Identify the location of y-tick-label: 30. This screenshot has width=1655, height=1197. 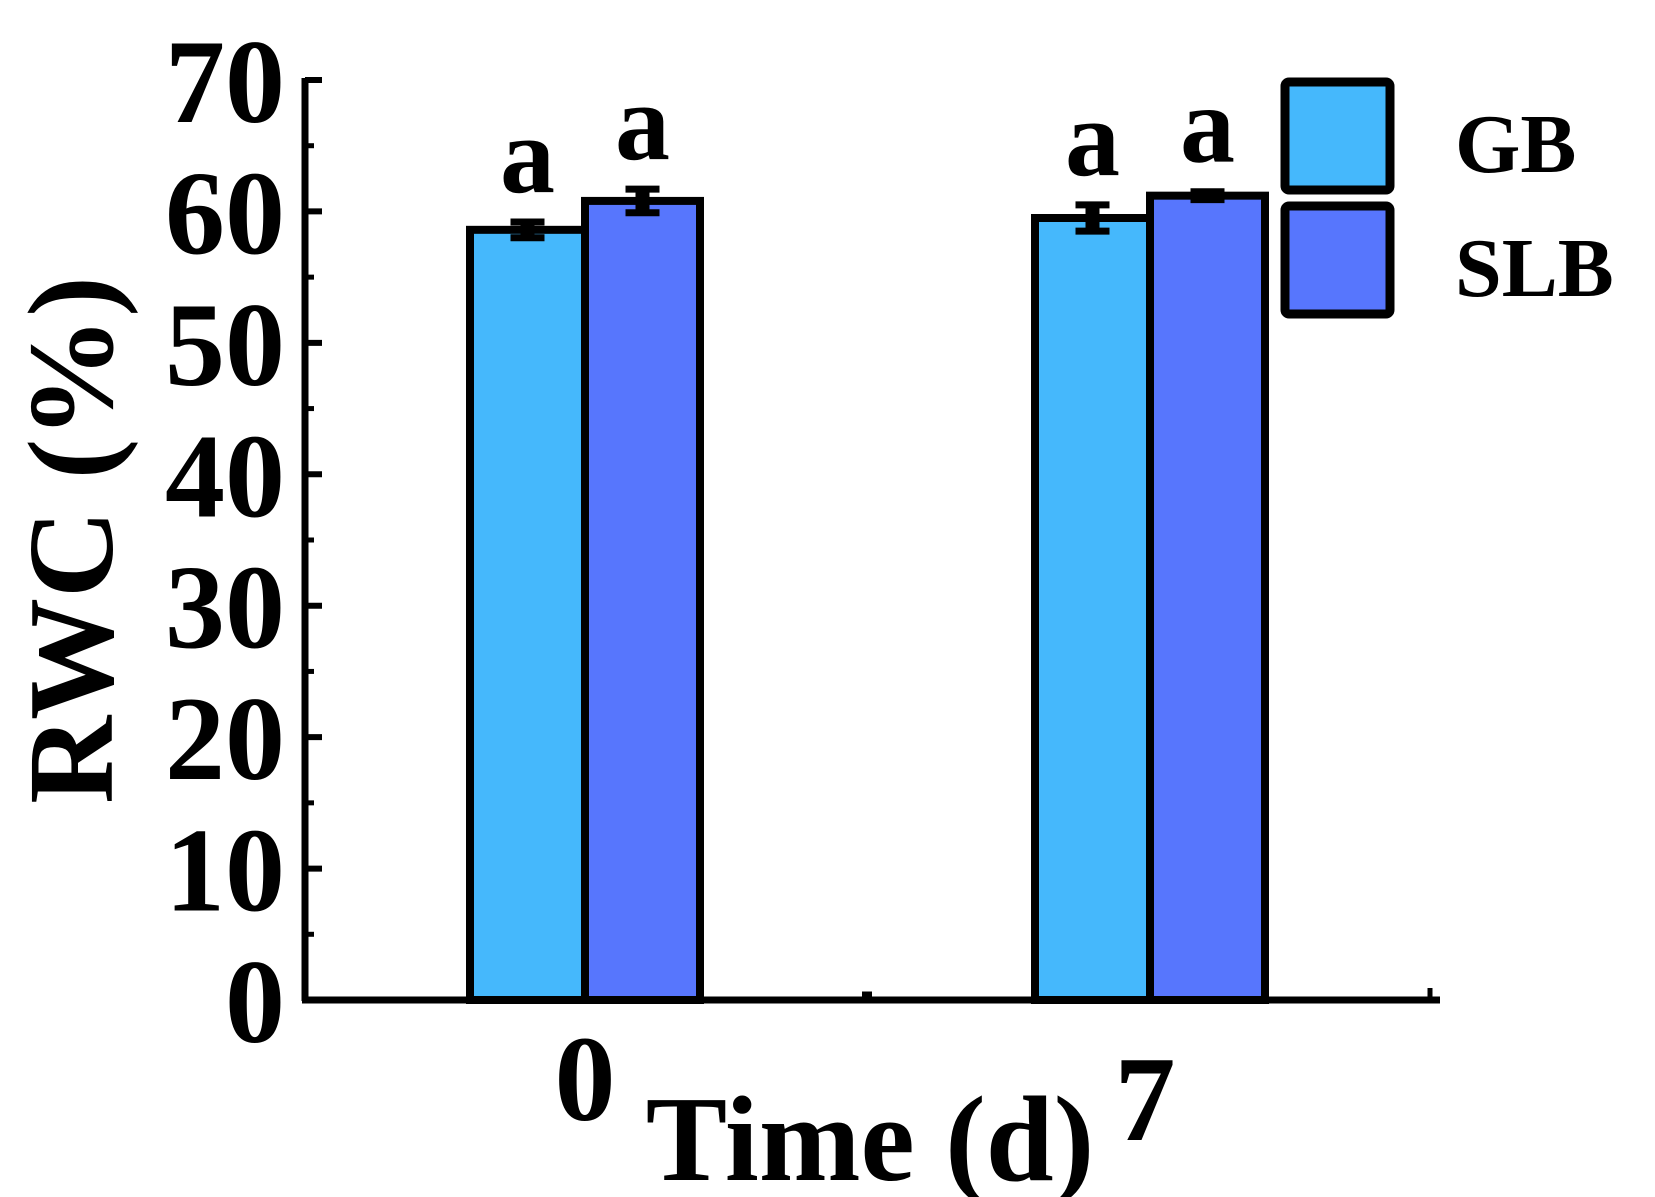
(225, 607).